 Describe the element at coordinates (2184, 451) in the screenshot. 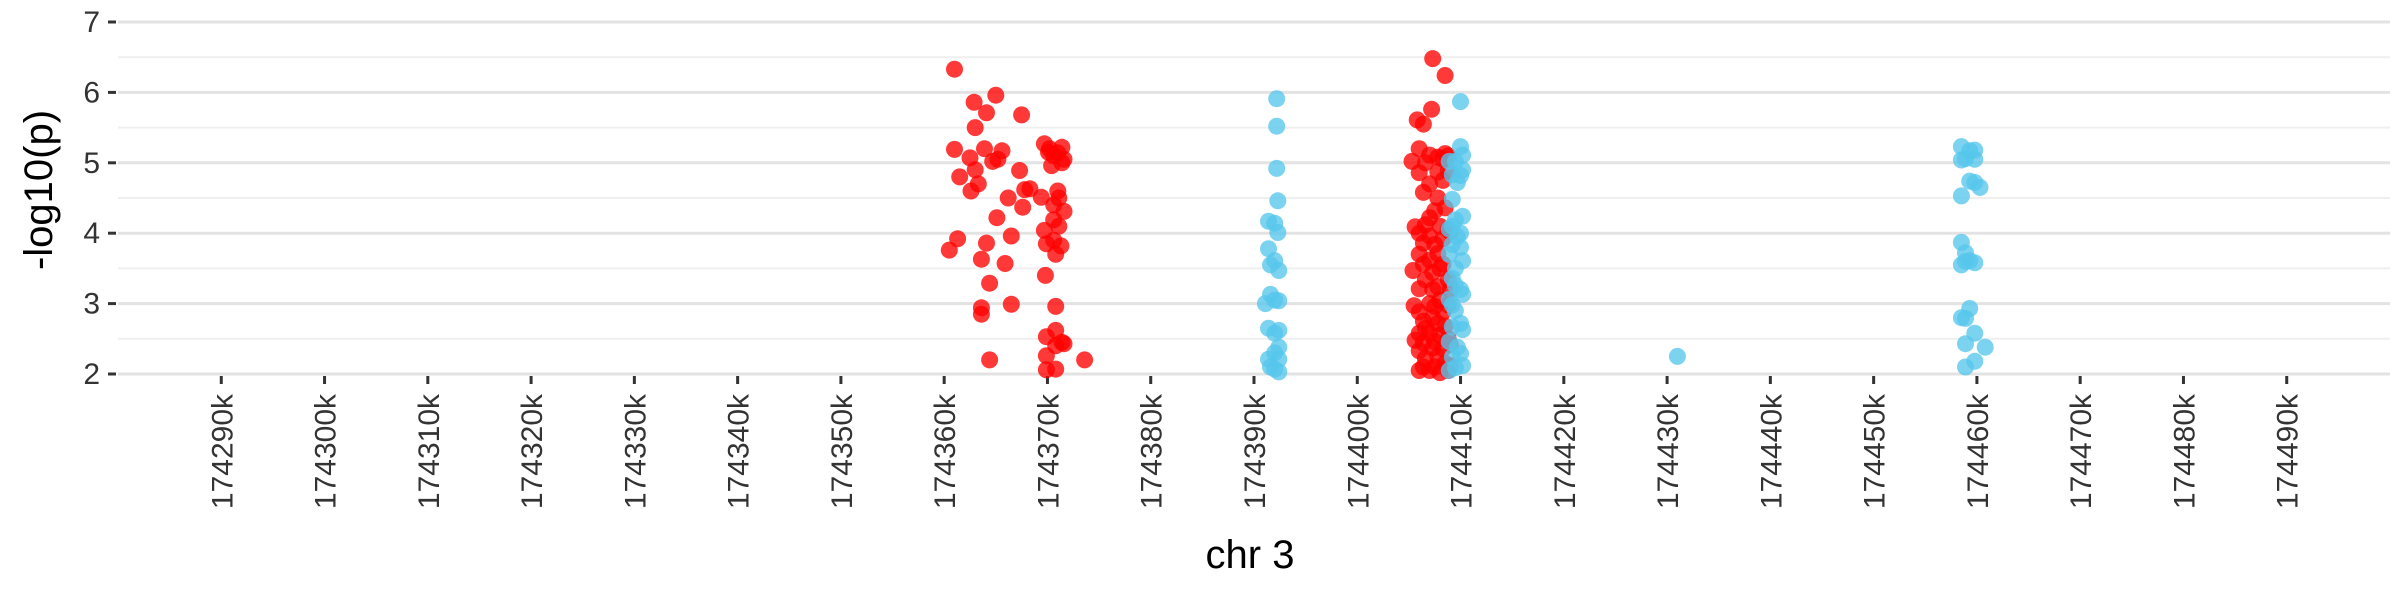

I see `x-tick-label: 174480k` at that location.